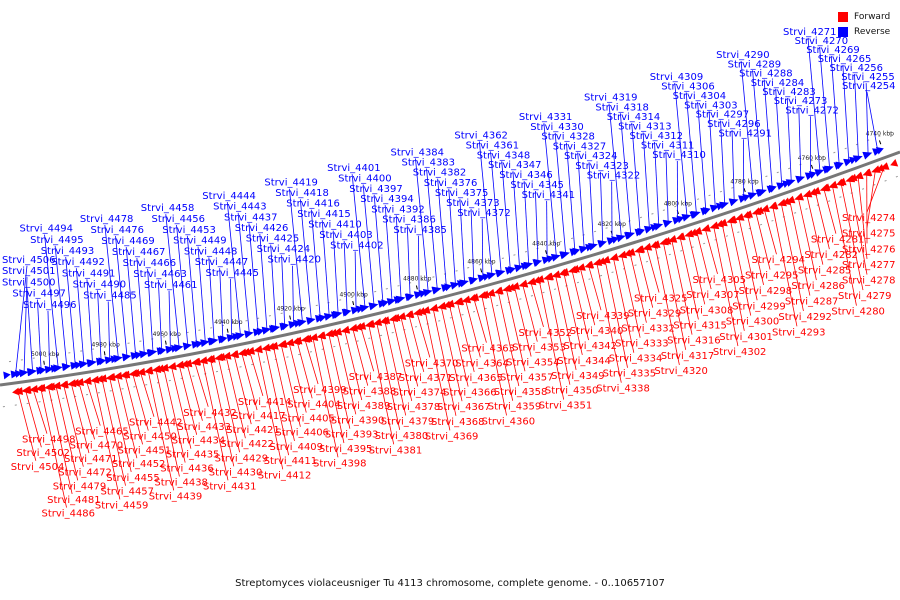  I want to click on gene-label: Strvi_4265, so click(845, 59).